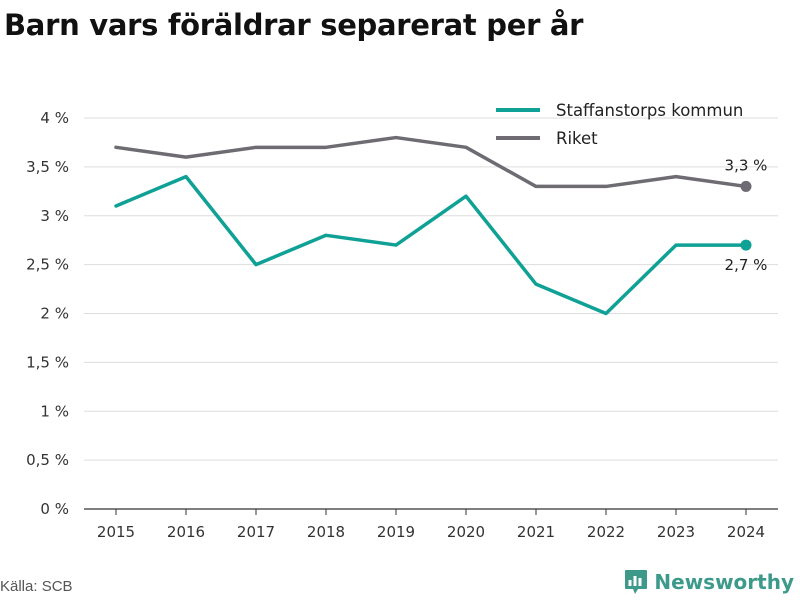 Image resolution: width=800 pixels, height=600 pixels. I want to click on y-tick-label: 1,5 %, so click(47, 362).